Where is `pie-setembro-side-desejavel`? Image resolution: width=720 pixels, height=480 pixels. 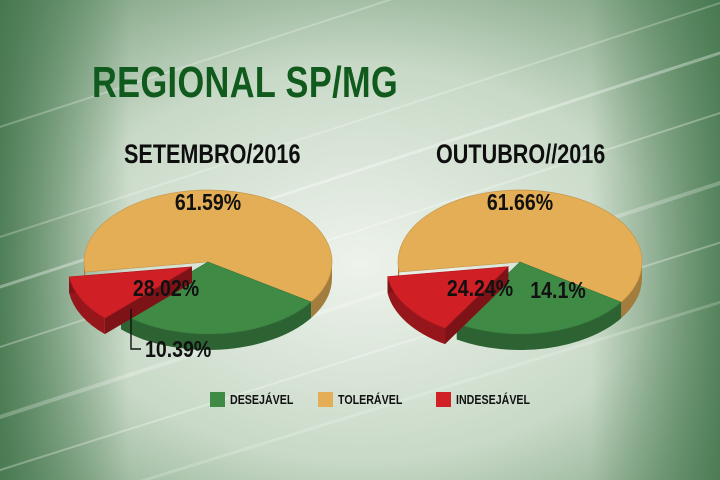 pie-setembro-side-desejavel is located at coordinates (216, 325).